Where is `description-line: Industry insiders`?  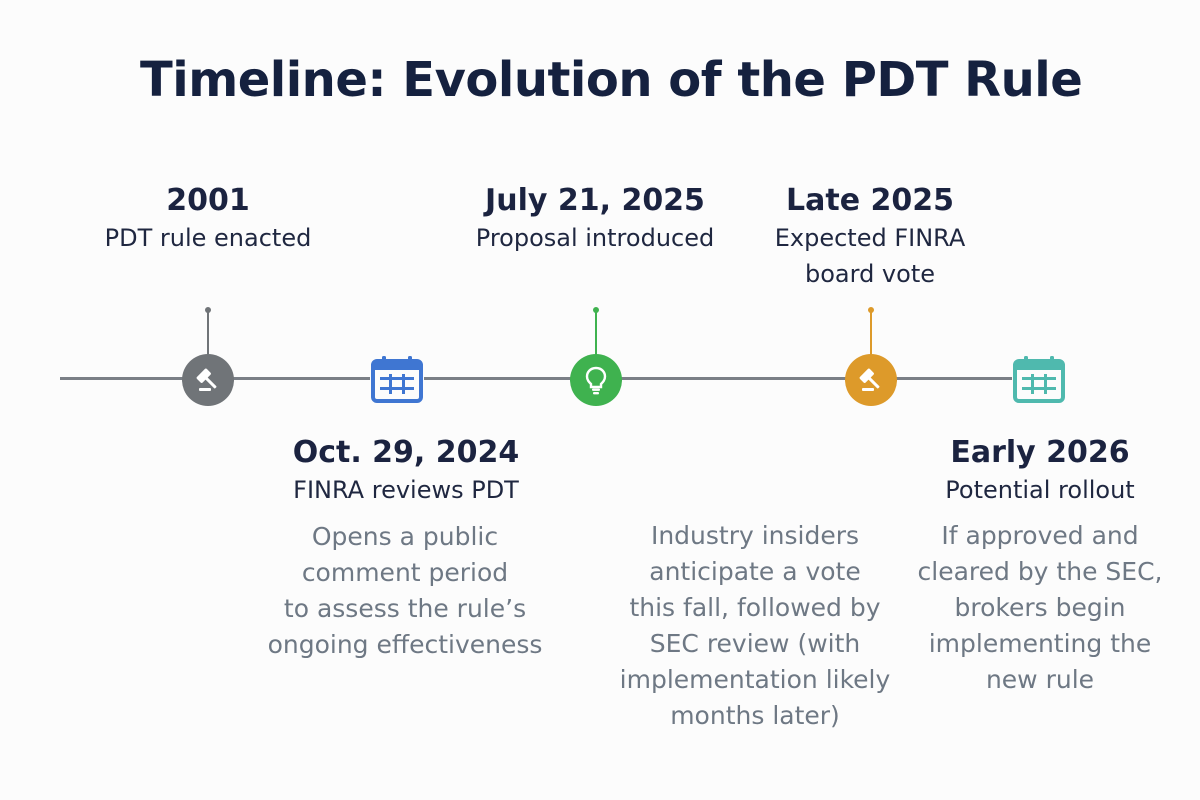
description-line: Industry insiders is located at coordinates (755, 535).